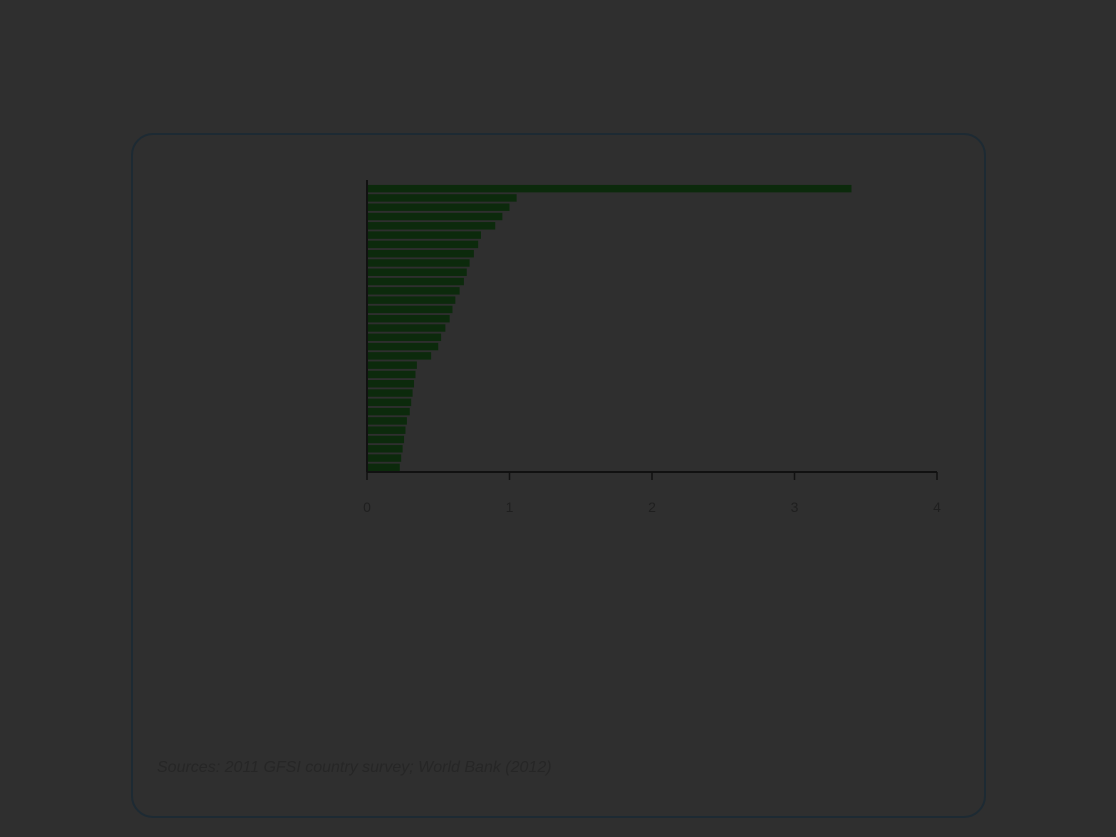 The image size is (1116, 837). What do you see at coordinates (562, 592) in the screenshot?
I see `chart-notes` at bounding box center [562, 592].